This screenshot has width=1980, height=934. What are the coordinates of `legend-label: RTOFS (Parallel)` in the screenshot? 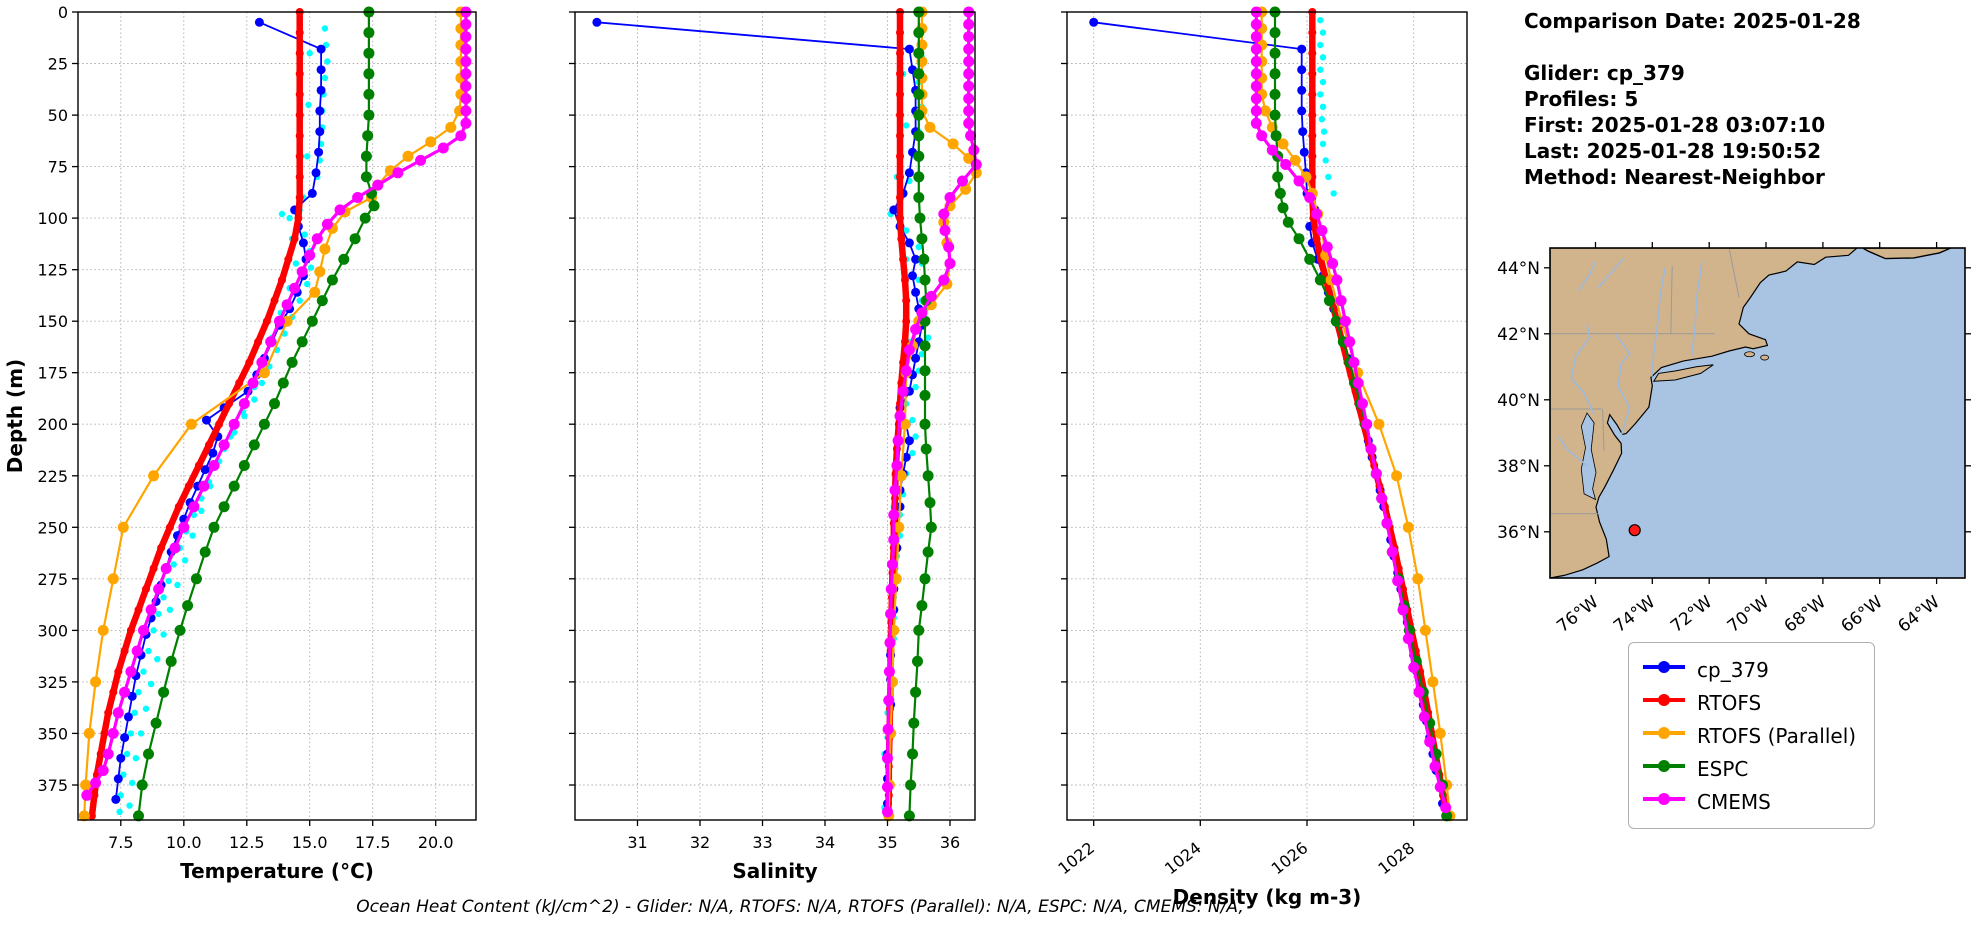 It's located at (1777, 735).